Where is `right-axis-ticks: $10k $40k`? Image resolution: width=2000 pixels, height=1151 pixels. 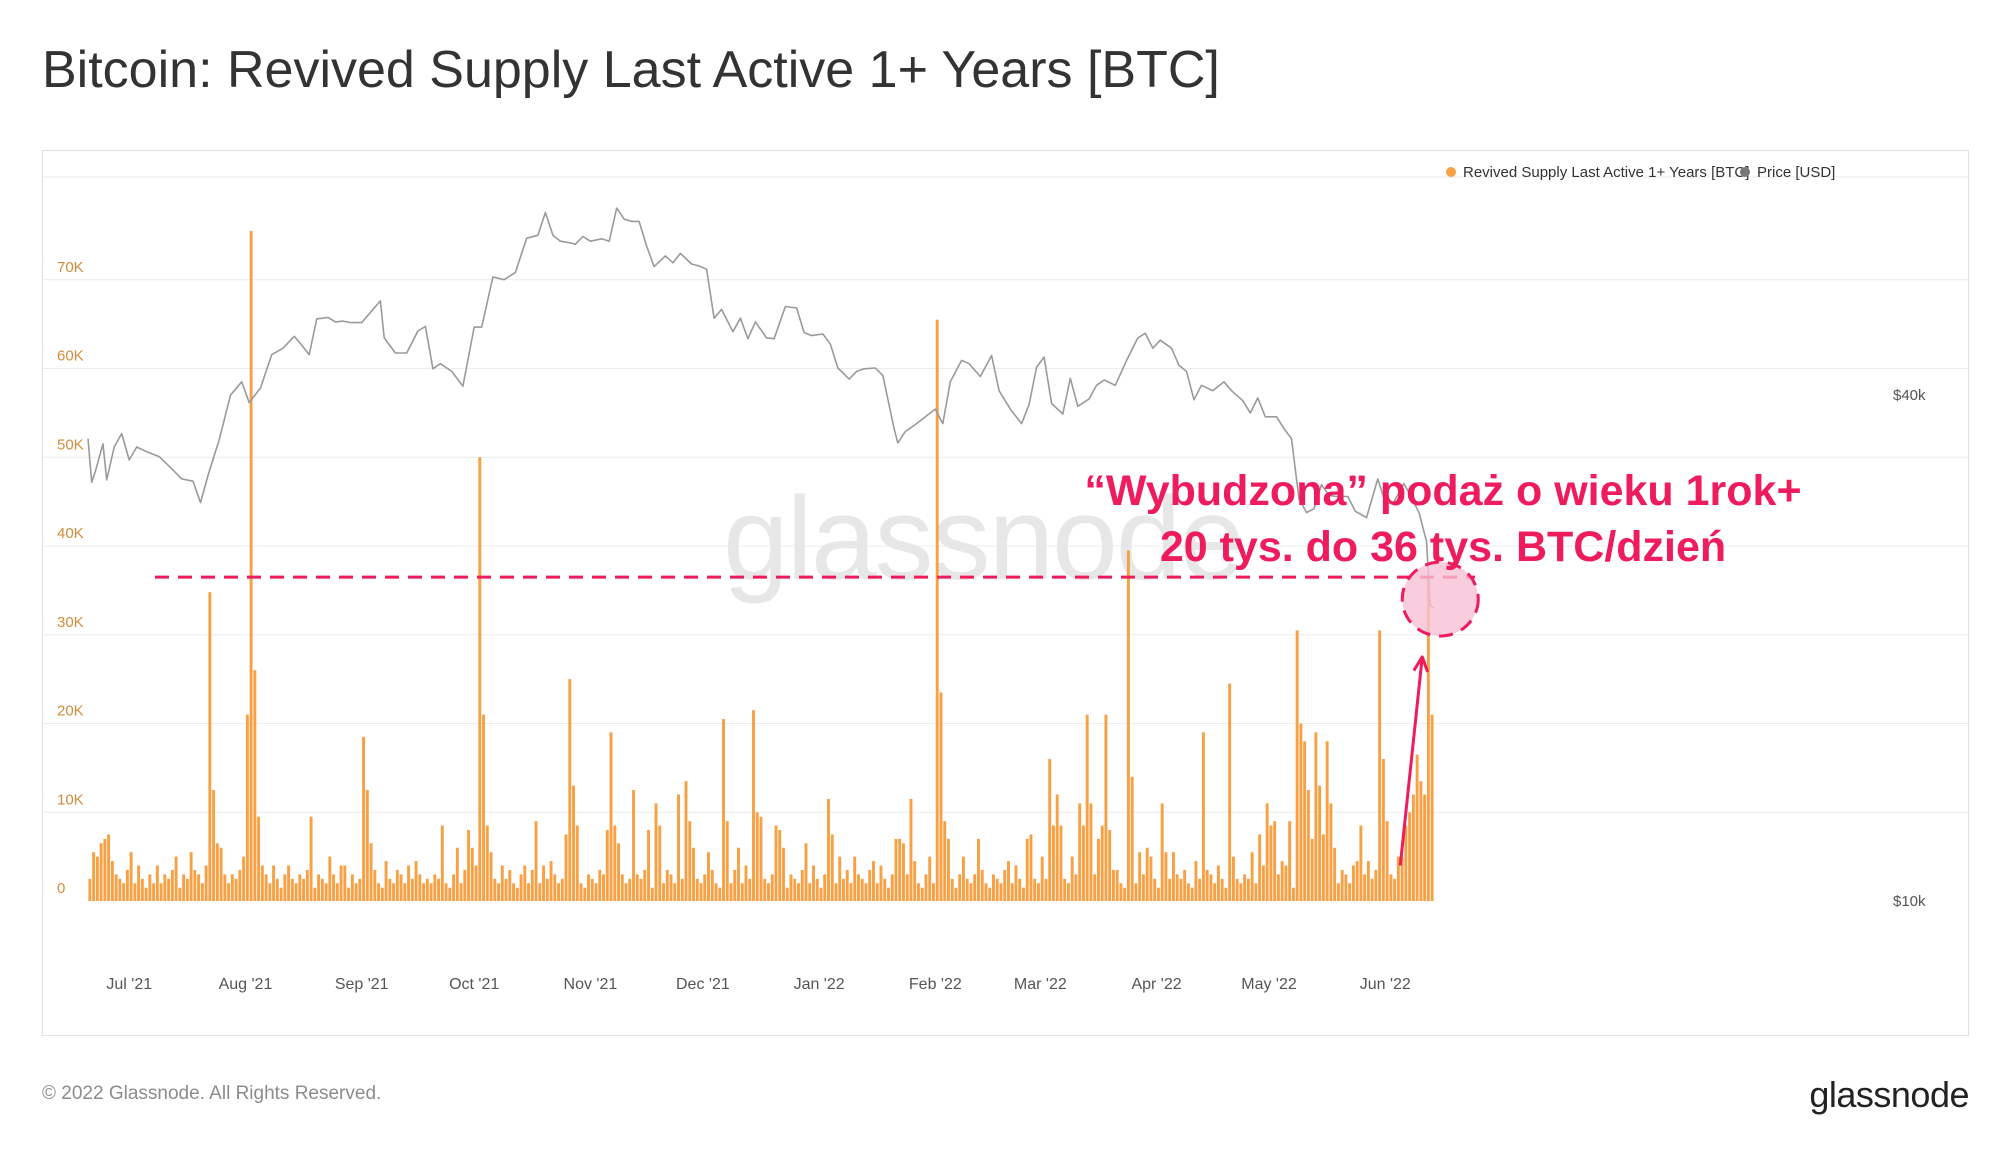 right-axis-ticks: $10k $40k is located at coordinates (1909, 648).